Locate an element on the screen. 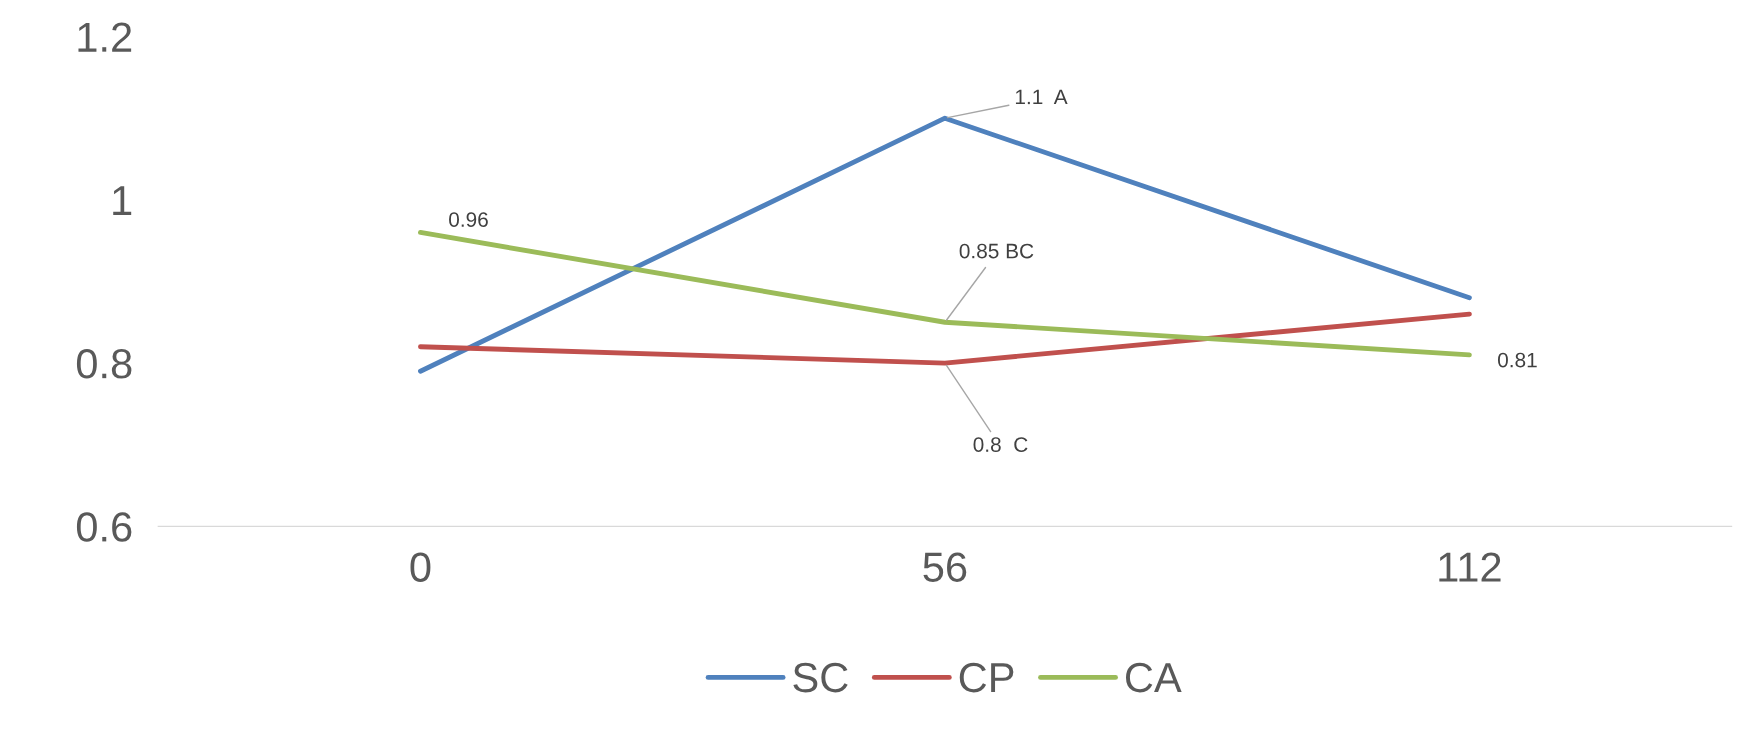 This screenshot has width=1758, height=731. legend-label: SC is located at coordinates (820, 677).